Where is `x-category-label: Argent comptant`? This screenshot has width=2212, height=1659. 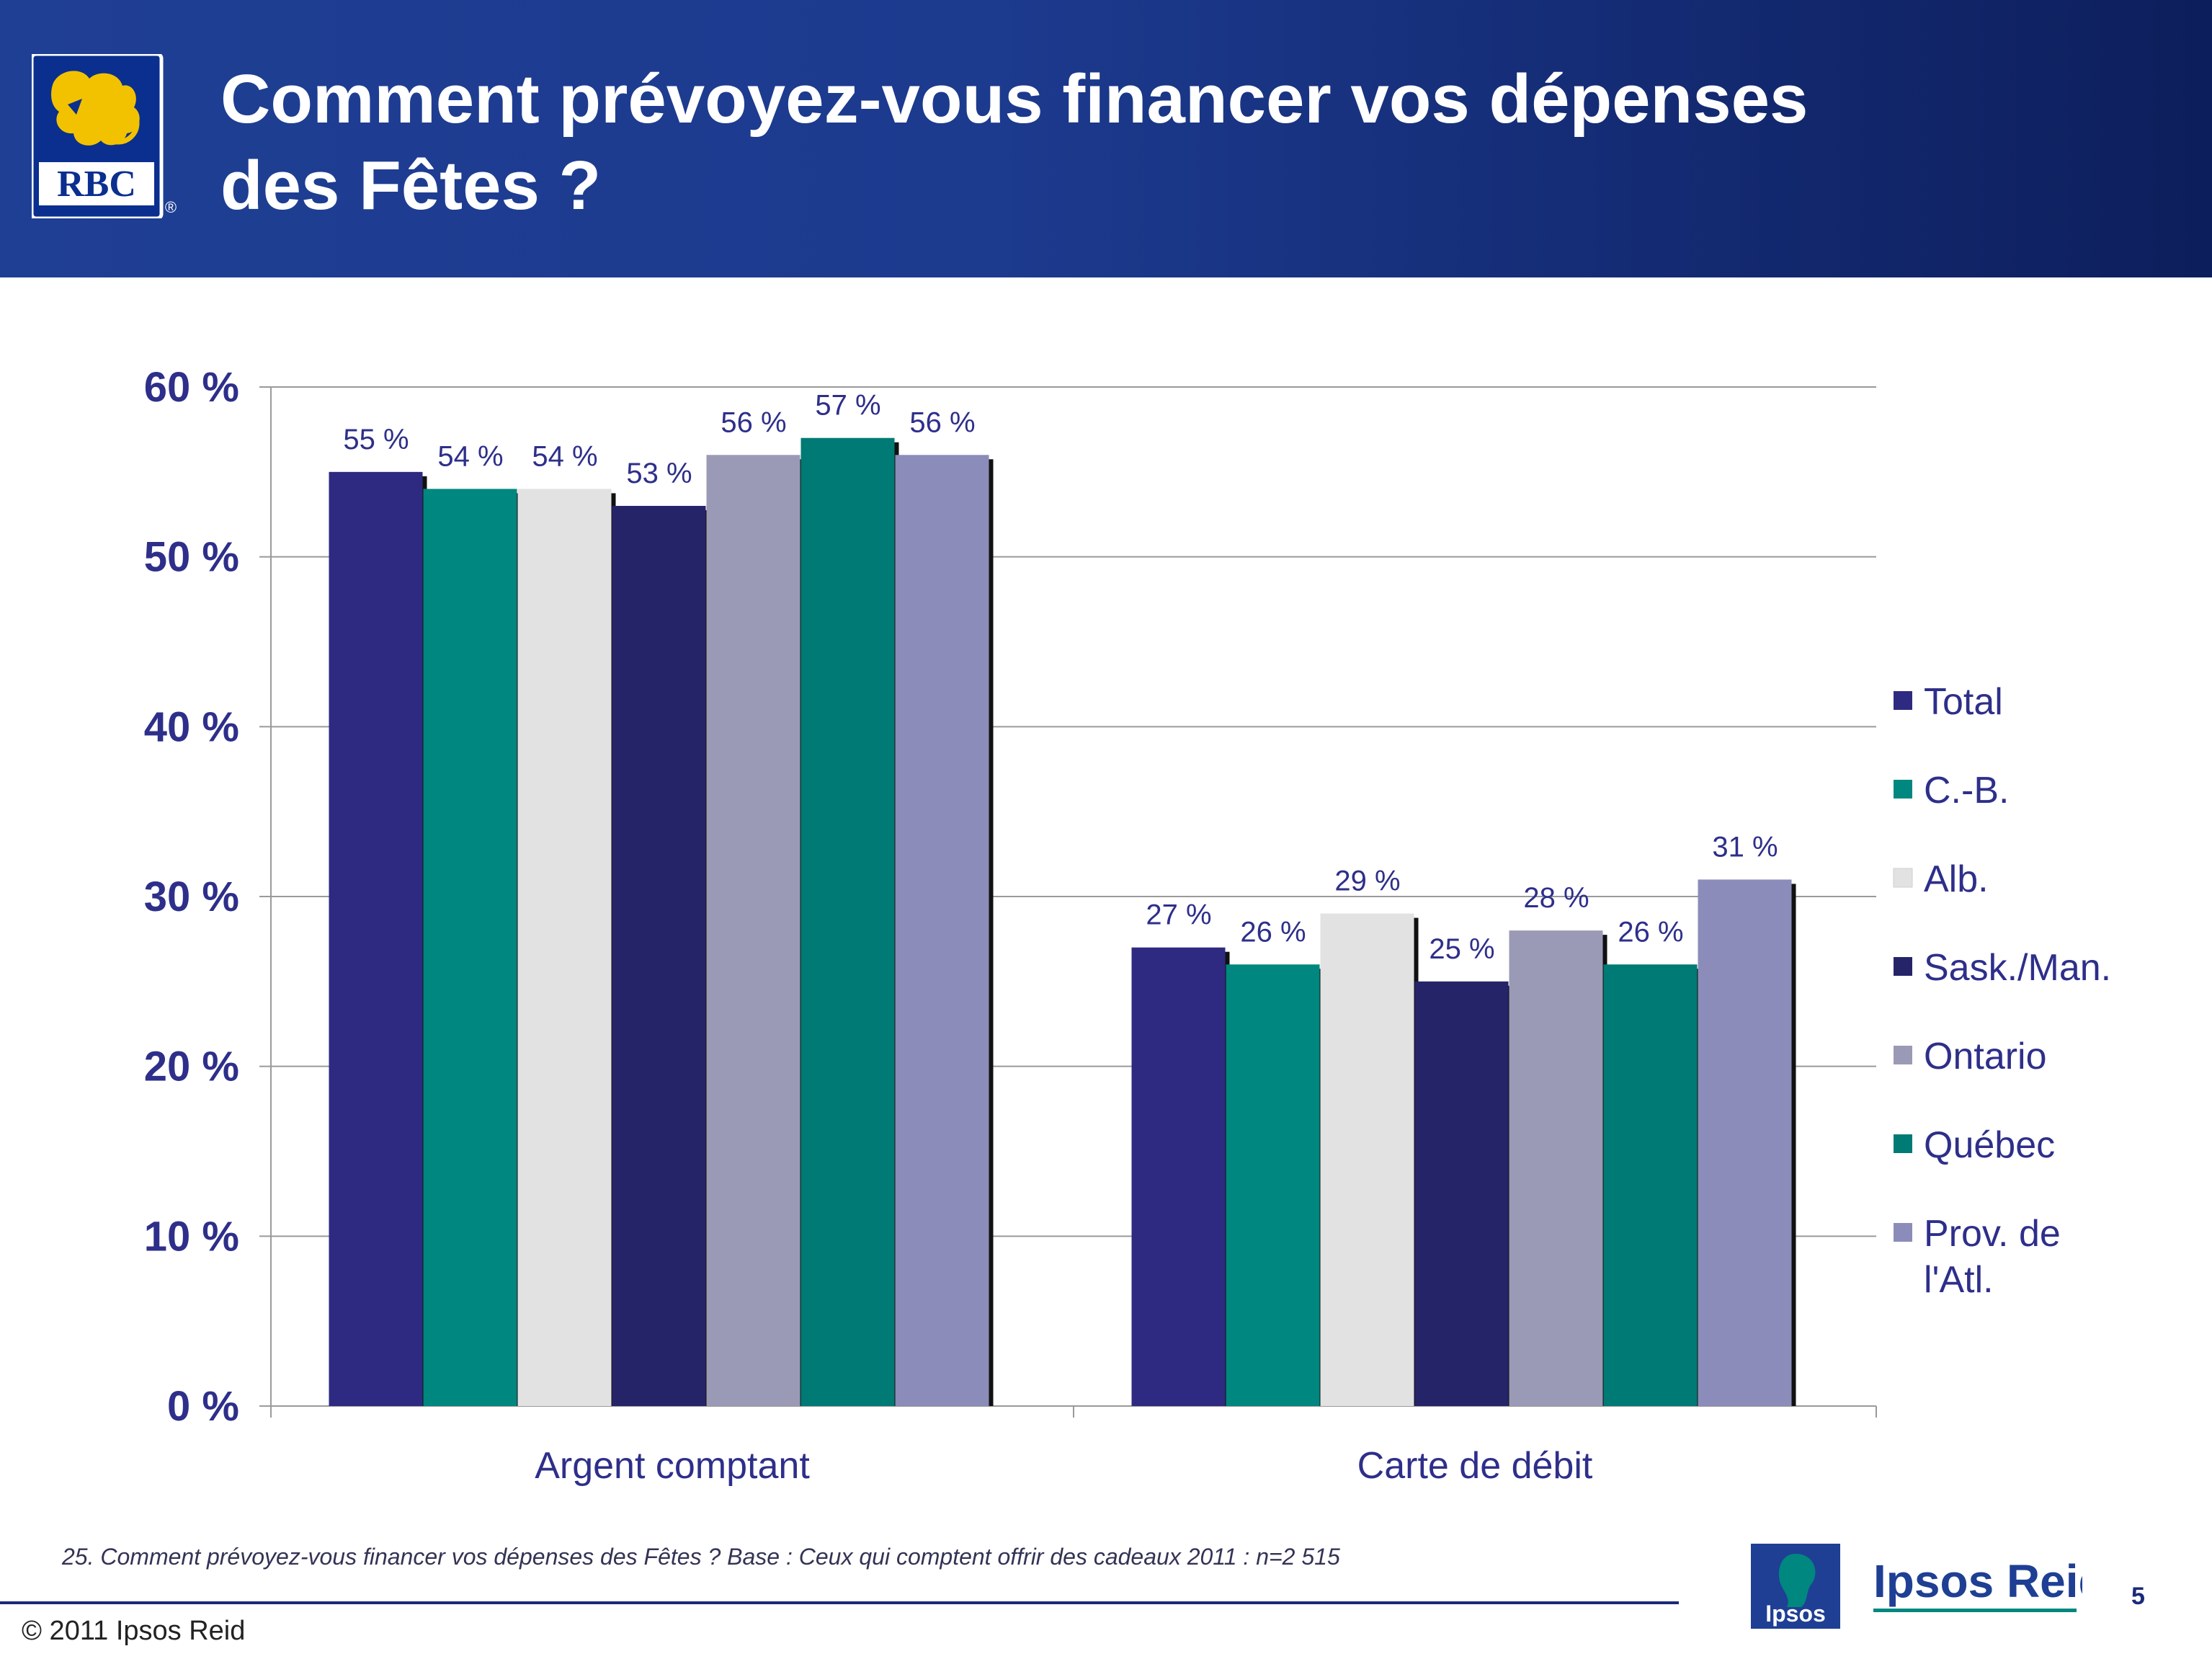 x-category-label: Argent comptant is located at coordinates (673, 1466).